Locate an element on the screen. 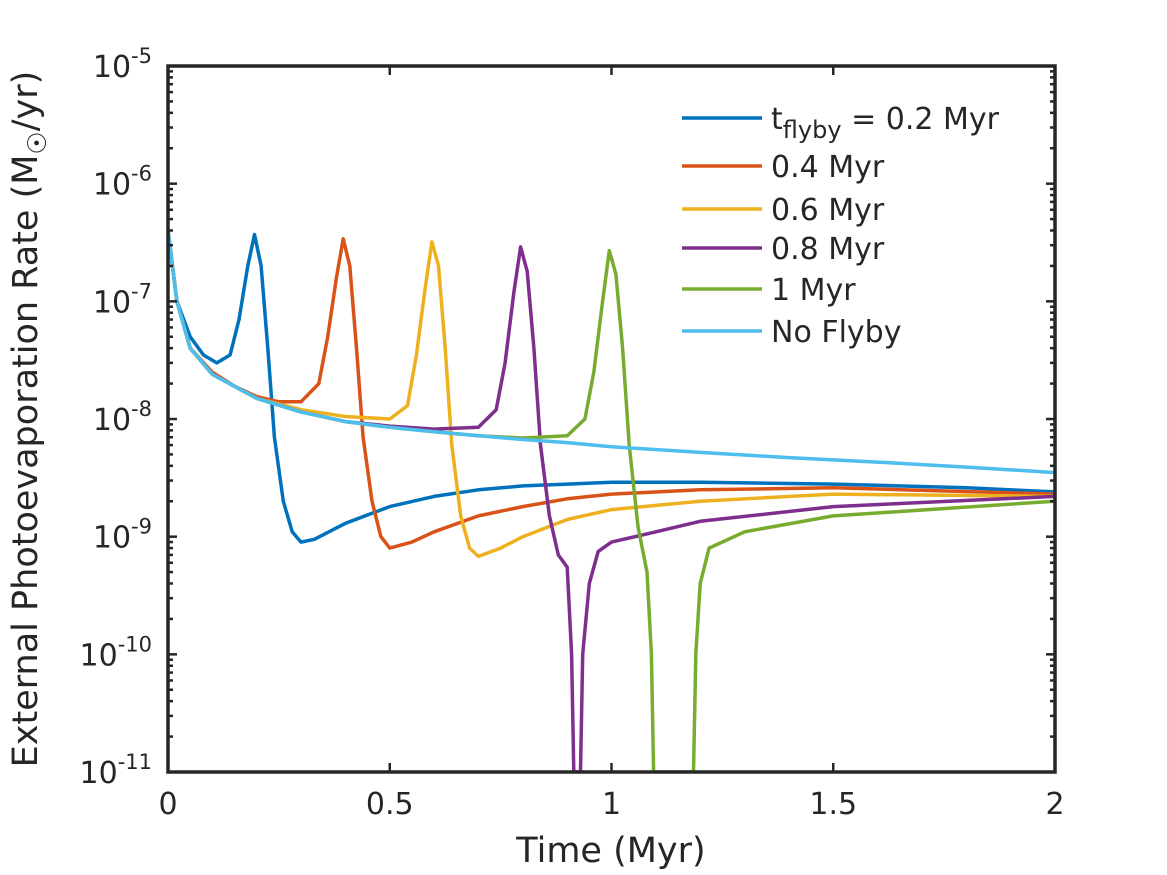  x-tick-labels: 0 0.5 1 1.5 2 is located at coordinates (611, 804).